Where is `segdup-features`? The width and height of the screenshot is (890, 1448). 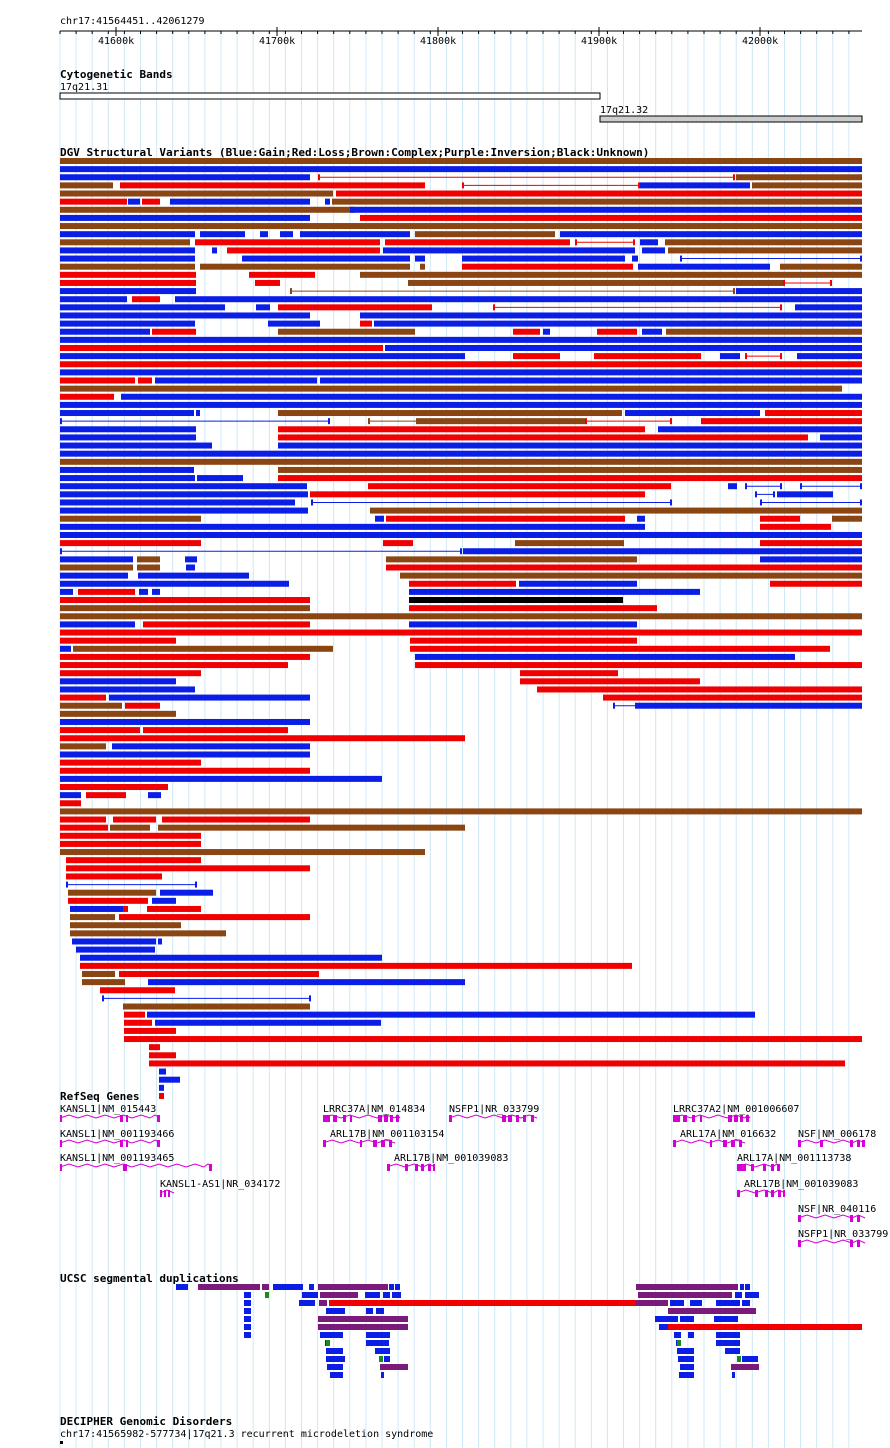 segdup-features is located at coordinates (519, 1331).